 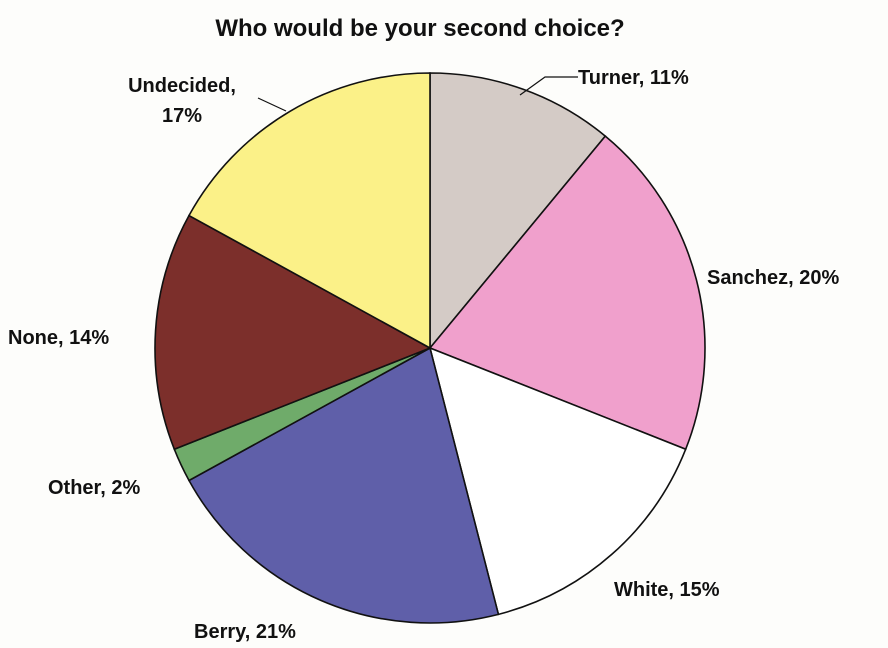 I want to click on pie-slice-turner, so click(x=518, y=211).